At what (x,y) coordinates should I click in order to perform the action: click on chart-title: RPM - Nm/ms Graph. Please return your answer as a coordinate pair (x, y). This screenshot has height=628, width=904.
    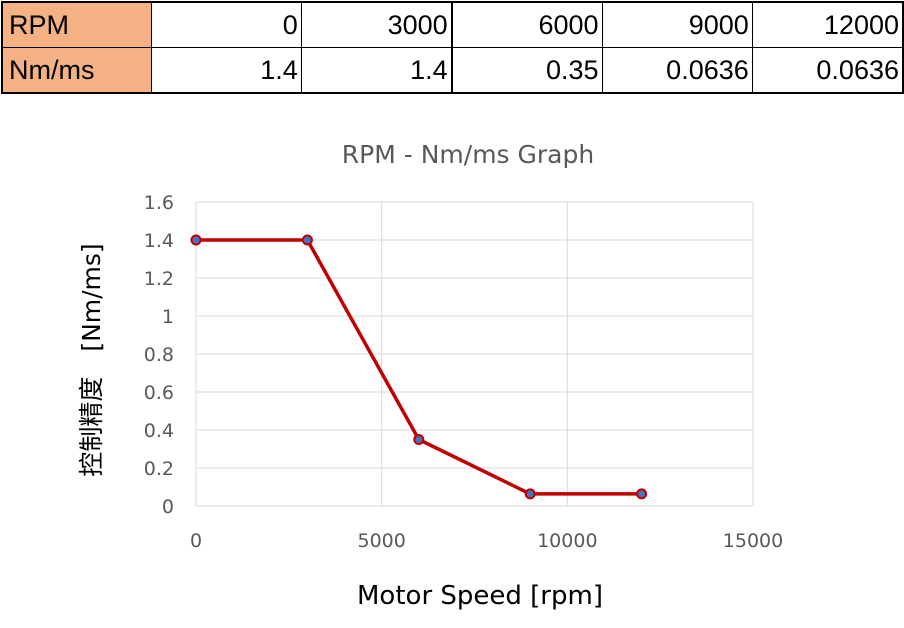
    Looking at the image, I should click on (468, 154).